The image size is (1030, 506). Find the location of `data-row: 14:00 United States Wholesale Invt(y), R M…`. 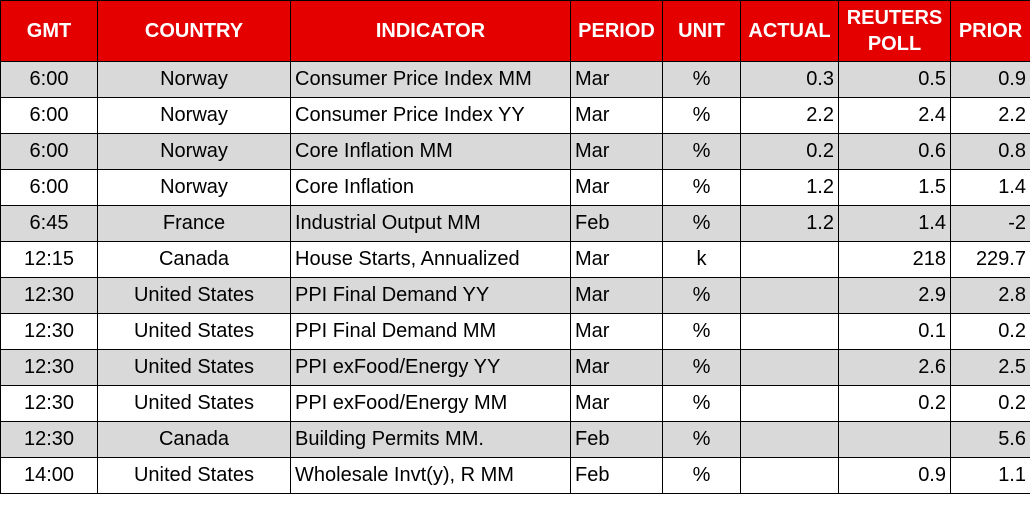

data-row: 14:00 United States Wholesale Invt(y), R M… is located at coordinates (515, 475).